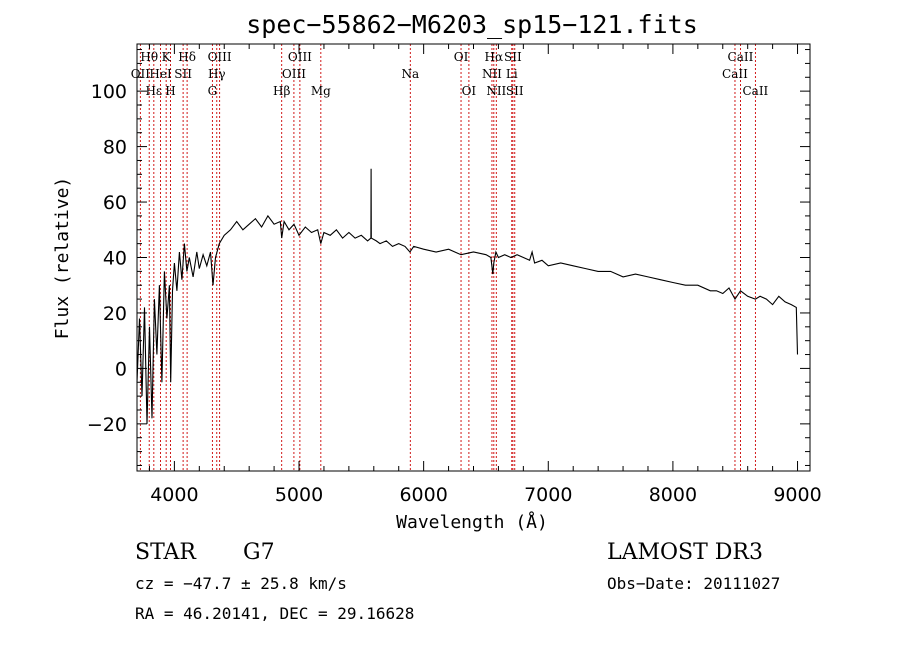 The width and height of the screenshot is (900, 649). Describe the element at coordinates (109, 92) in the screenshot. I see `y-tick-label: 100` at that location.